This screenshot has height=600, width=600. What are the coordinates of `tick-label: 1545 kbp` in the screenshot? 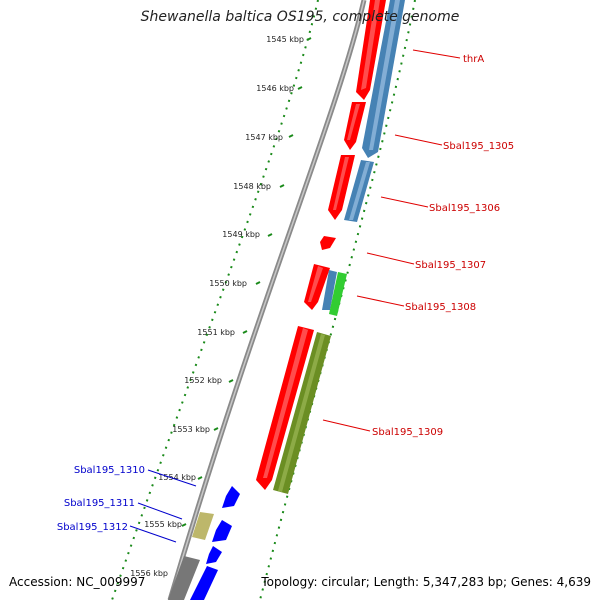 It's located at (285, 39).